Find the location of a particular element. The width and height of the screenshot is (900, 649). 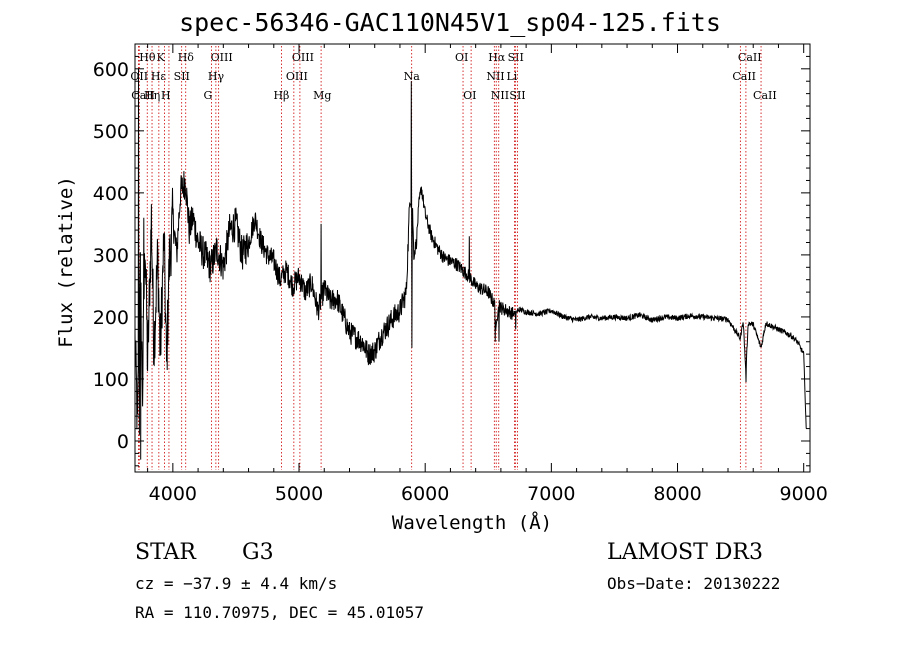

y-axis-label: Flux (relative) is located at coordinates (66, 262).